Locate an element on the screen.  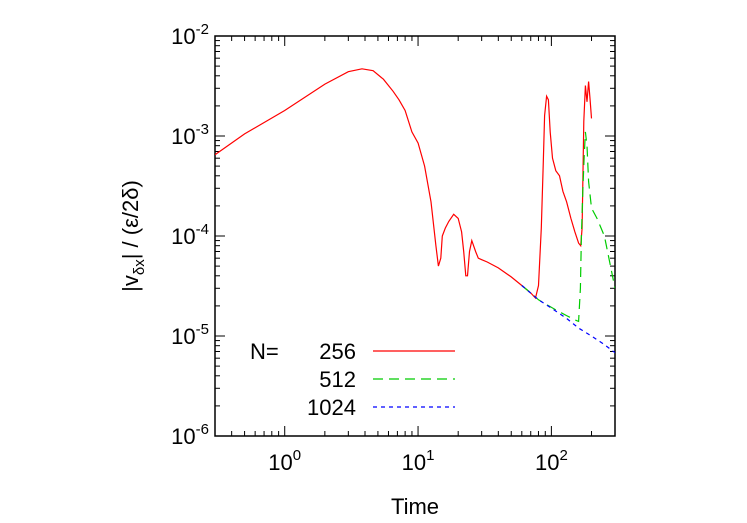
y-axis-label-open: |v is located at coordinates (130, 283).